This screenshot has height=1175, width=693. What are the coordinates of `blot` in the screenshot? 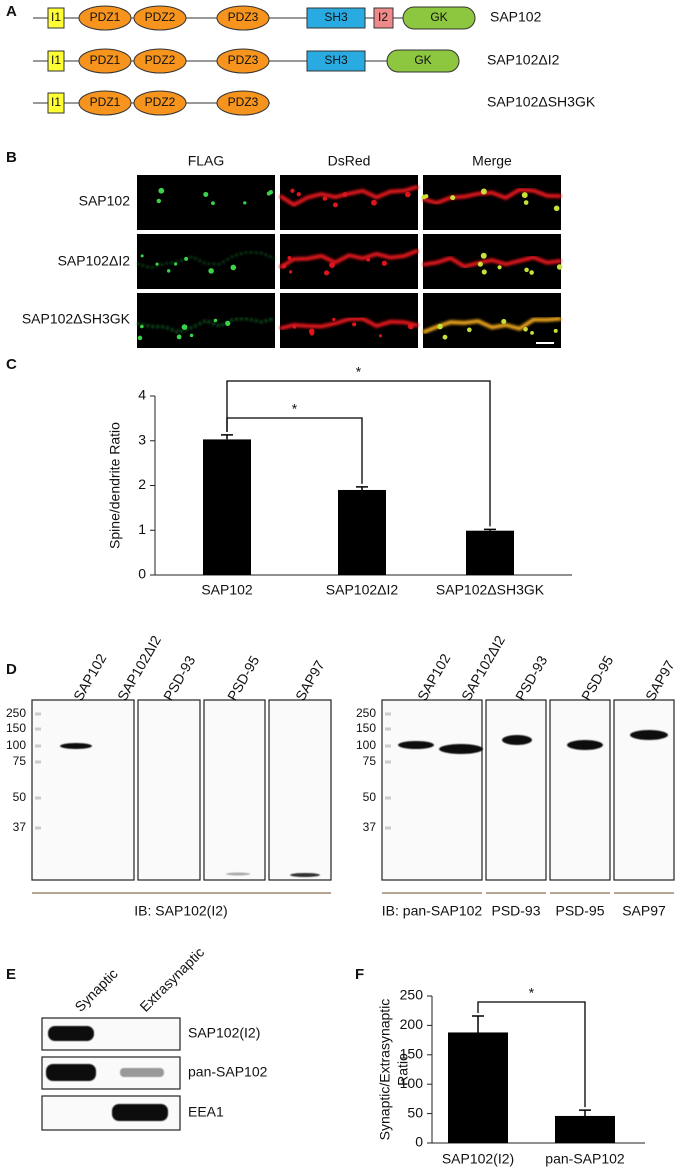 It's located at (516, 790).